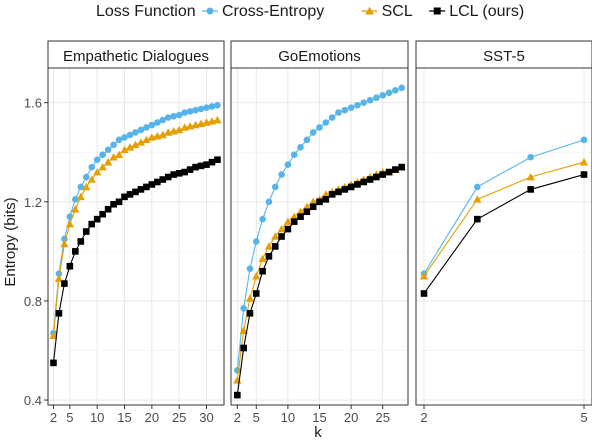  What do you see at coordinates (152, 417) in the screenshot?
I see `x-tick-label: 20` at bounding box center [152, 417].